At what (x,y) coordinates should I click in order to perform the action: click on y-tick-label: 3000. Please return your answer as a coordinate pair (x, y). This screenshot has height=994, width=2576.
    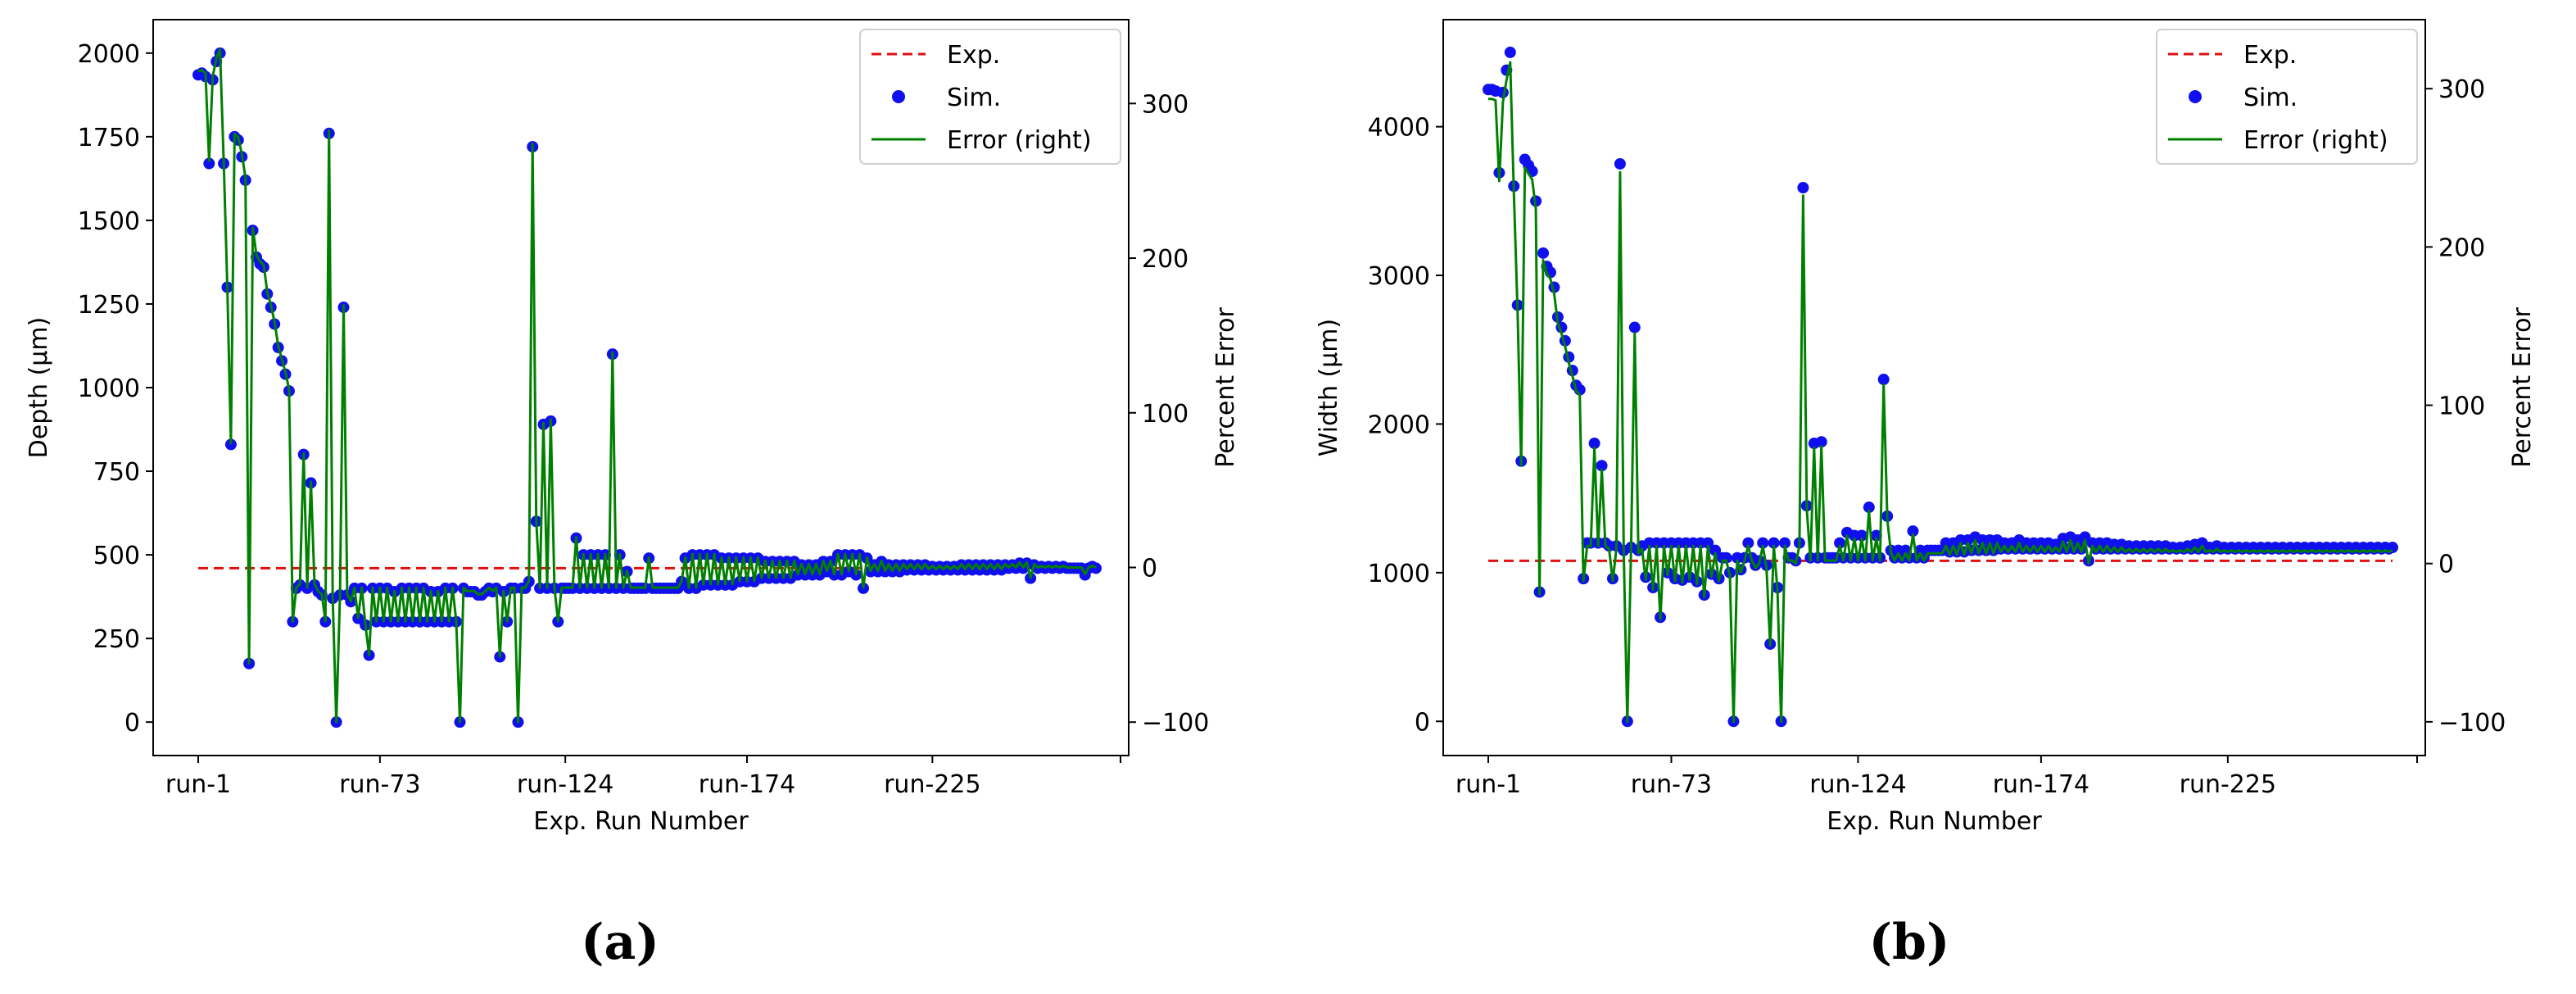
    Looking at the image, I should click on (1399, 277).